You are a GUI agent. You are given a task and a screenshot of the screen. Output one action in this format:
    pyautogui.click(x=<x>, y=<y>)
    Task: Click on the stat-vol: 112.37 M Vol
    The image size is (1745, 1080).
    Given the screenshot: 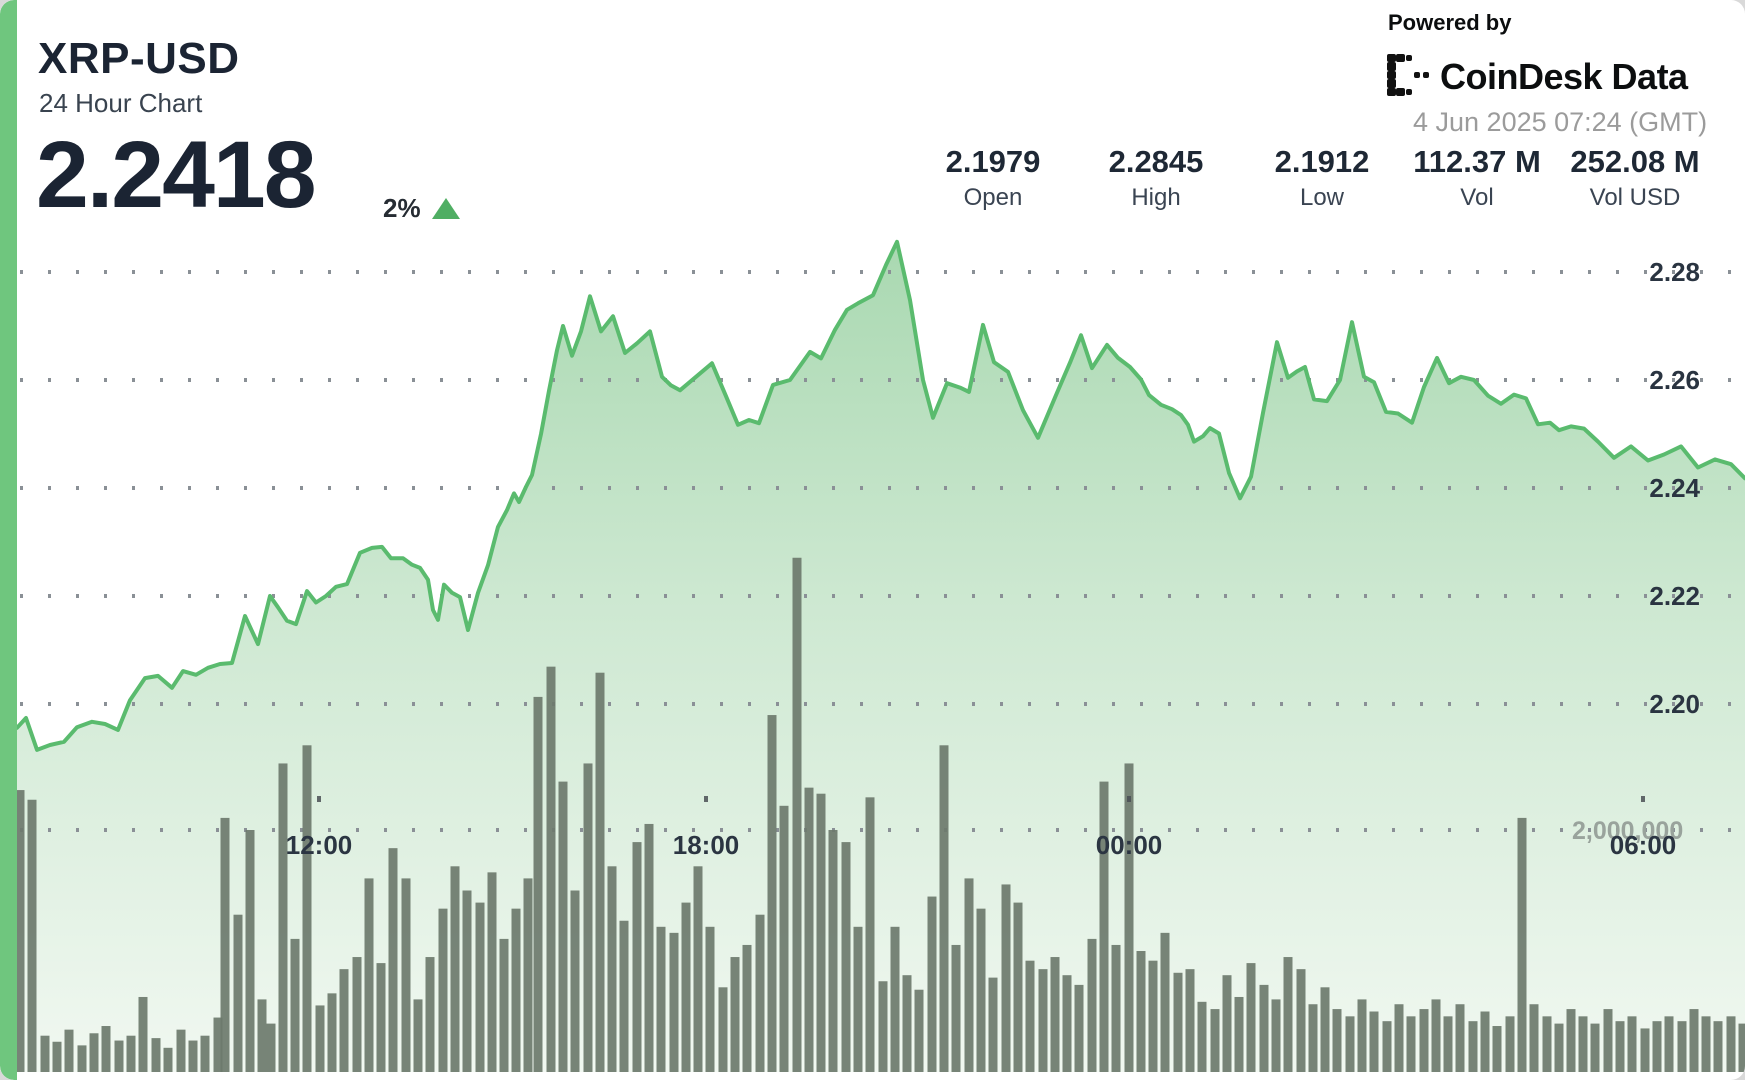 What is the action you would take?
    pyautogui.click(x=1477, y=178)
    